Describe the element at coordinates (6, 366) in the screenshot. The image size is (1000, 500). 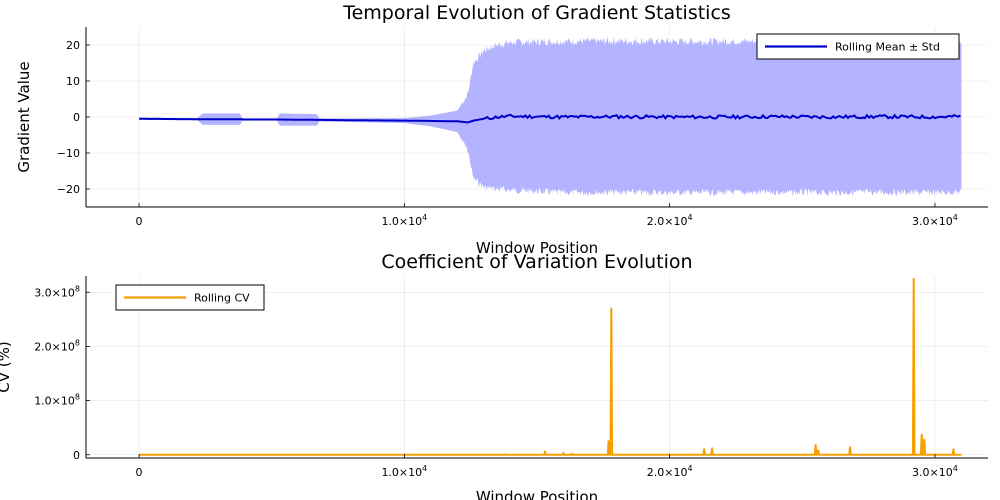
I see `y-axis-label-cv: CV (%)` at that location.